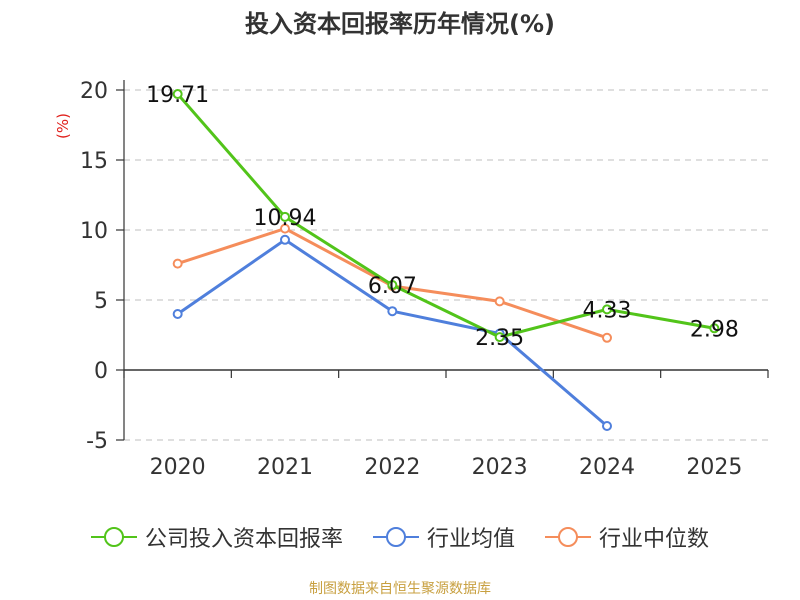  I want to click on y-tick-label: 10, so click(94, 231).